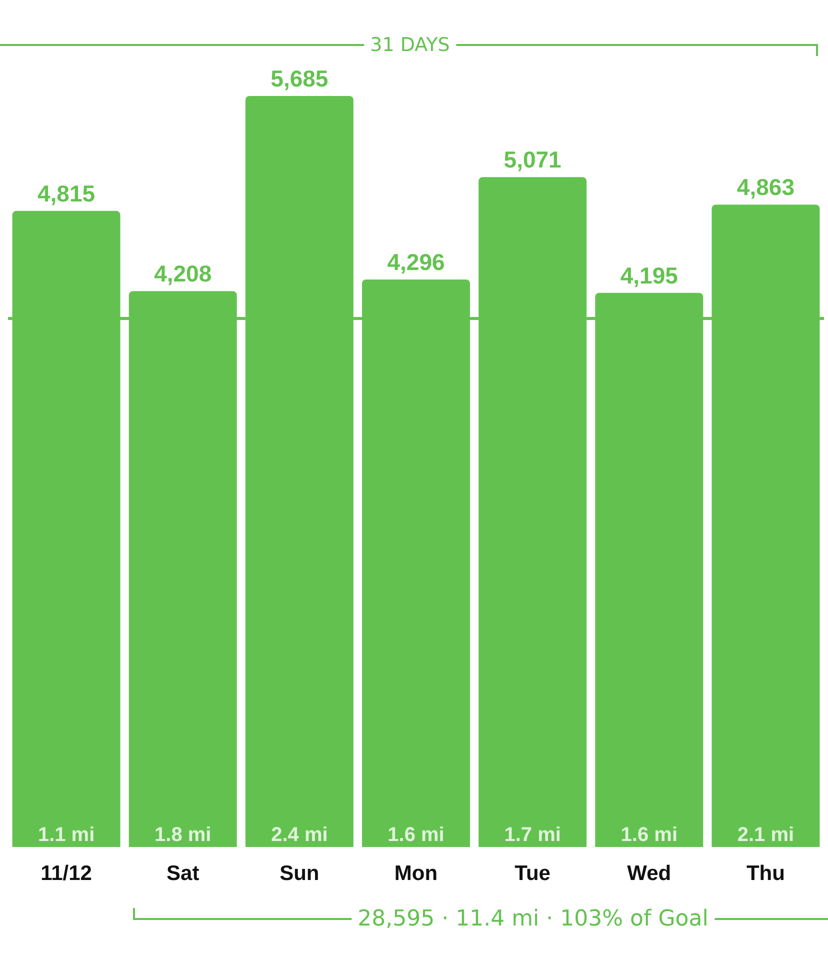 This screenshot has height=954, width=828. Describe the element at coordinates (533, 159) in the screenshot. I see `data-label: 5,071` at that location.